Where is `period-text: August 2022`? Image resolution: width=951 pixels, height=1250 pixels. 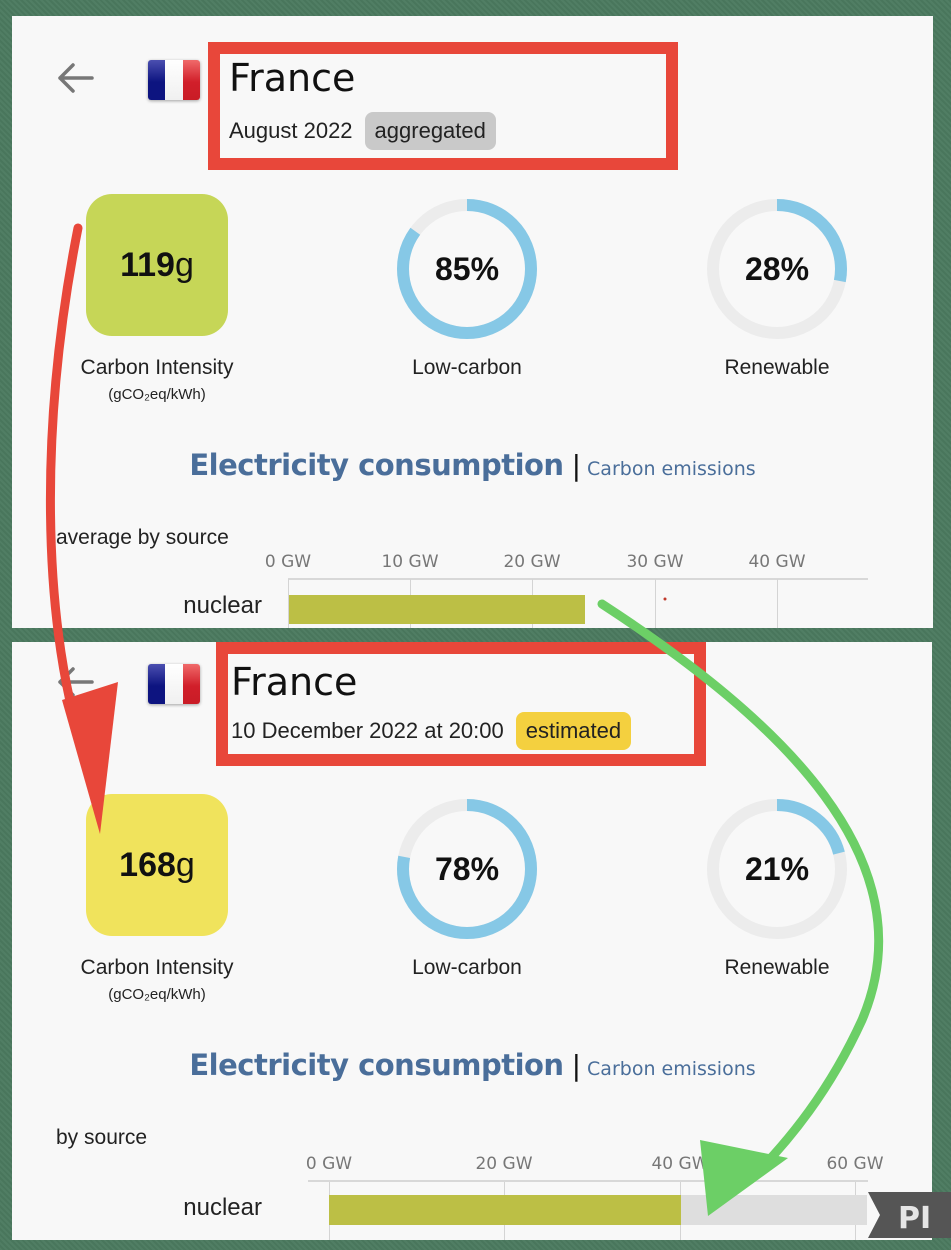
period-text: August 2022 is located at coordinates (291, 130).